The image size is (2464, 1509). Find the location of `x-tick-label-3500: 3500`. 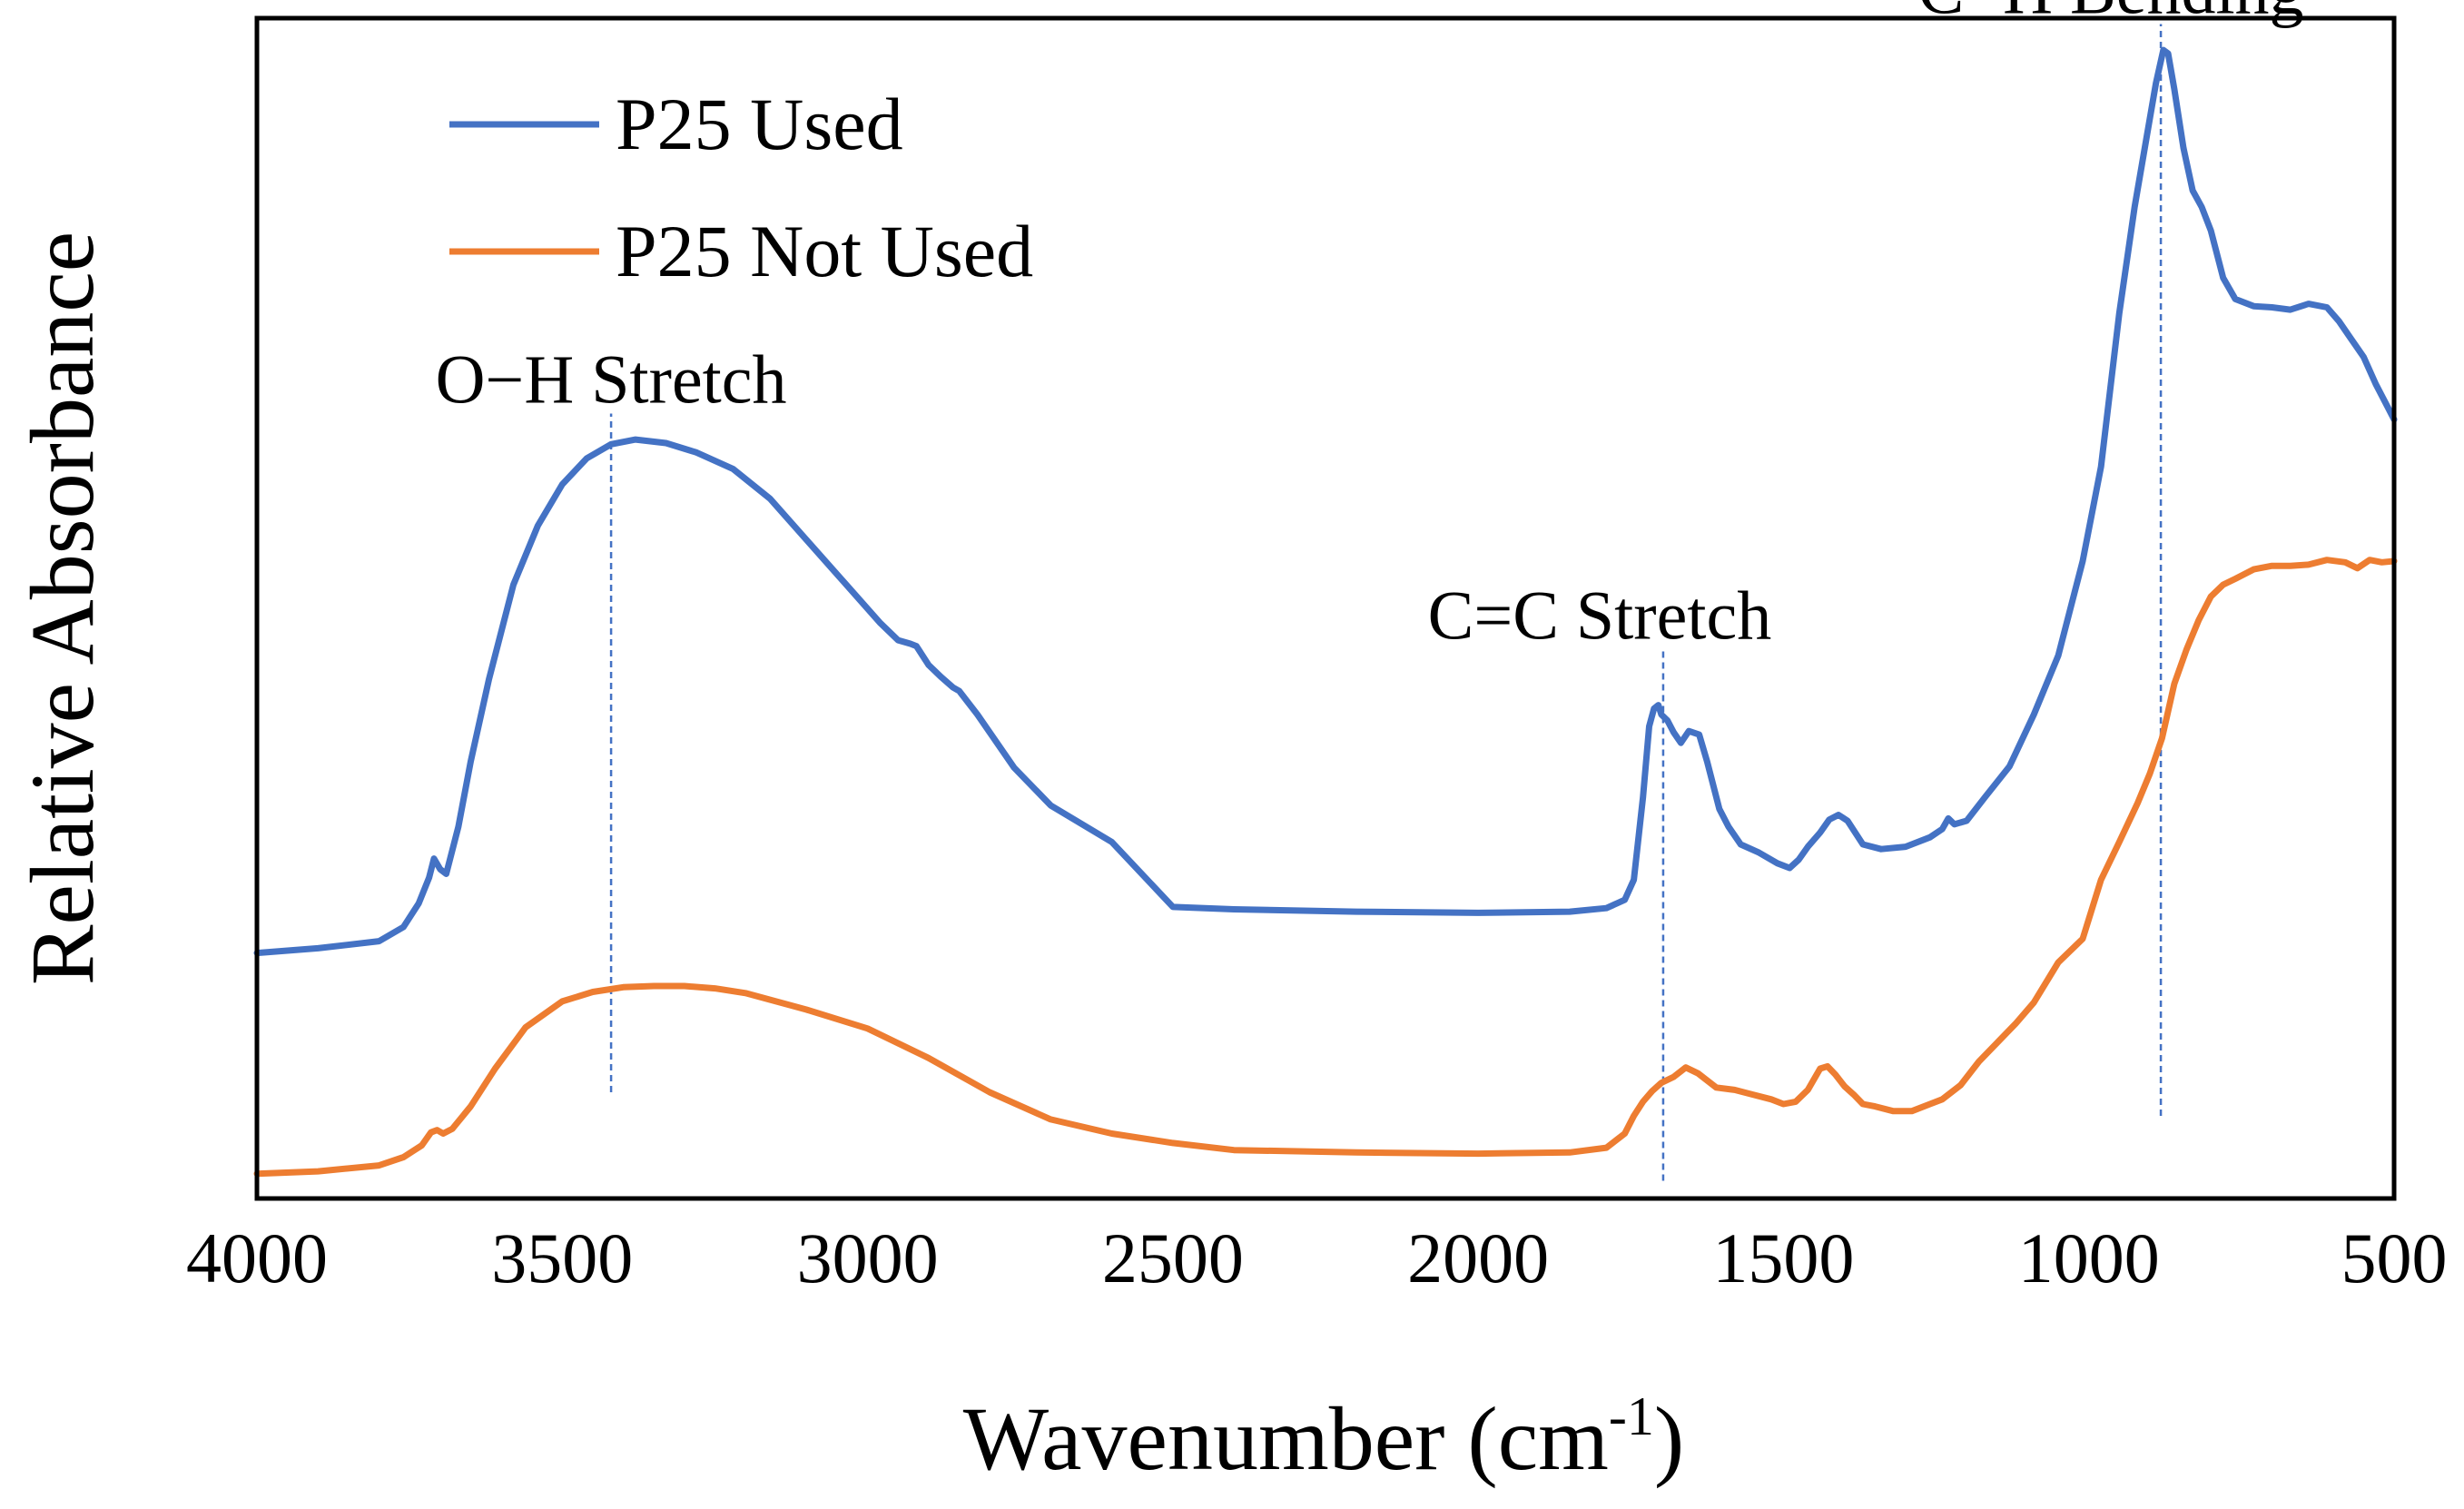

x-tick-label-3500: 3500 is located at coordinates (562, 1257).